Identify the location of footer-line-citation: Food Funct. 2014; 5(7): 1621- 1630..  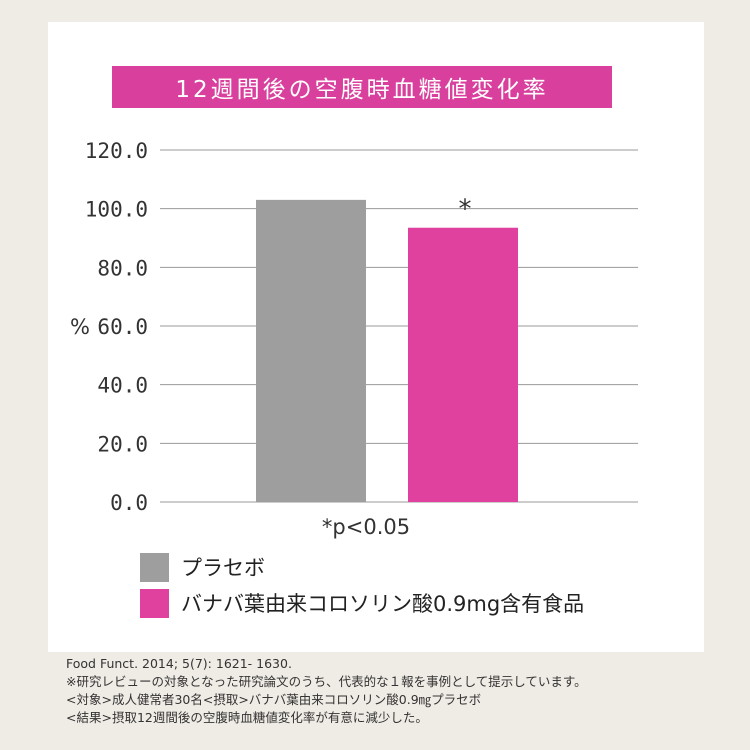
(179, 663).